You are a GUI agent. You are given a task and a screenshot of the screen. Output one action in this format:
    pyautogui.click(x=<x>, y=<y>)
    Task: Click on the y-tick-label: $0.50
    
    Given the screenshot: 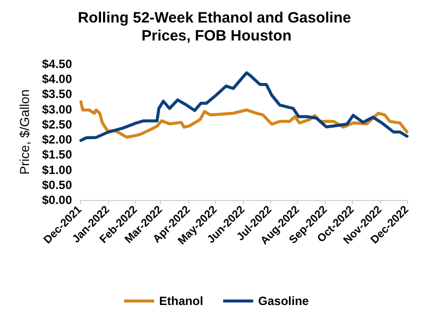 What is the action you would take?
    pyautogui.click(x=57, y=185)
    